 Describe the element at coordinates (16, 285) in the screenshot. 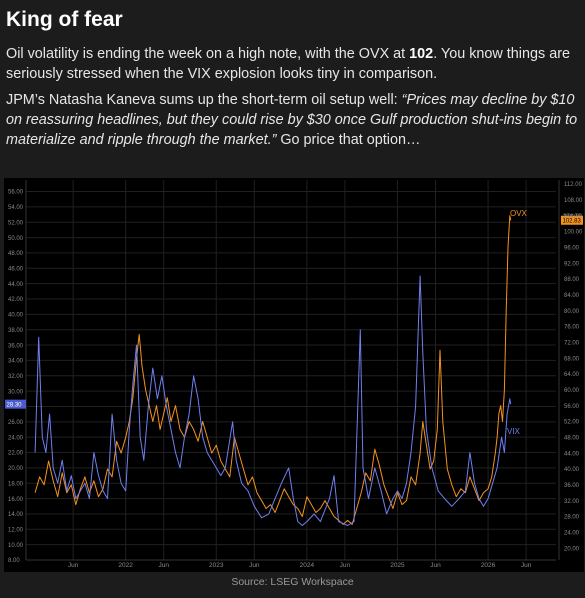

I see `left-axis-tick-label: 44.00` at that location.